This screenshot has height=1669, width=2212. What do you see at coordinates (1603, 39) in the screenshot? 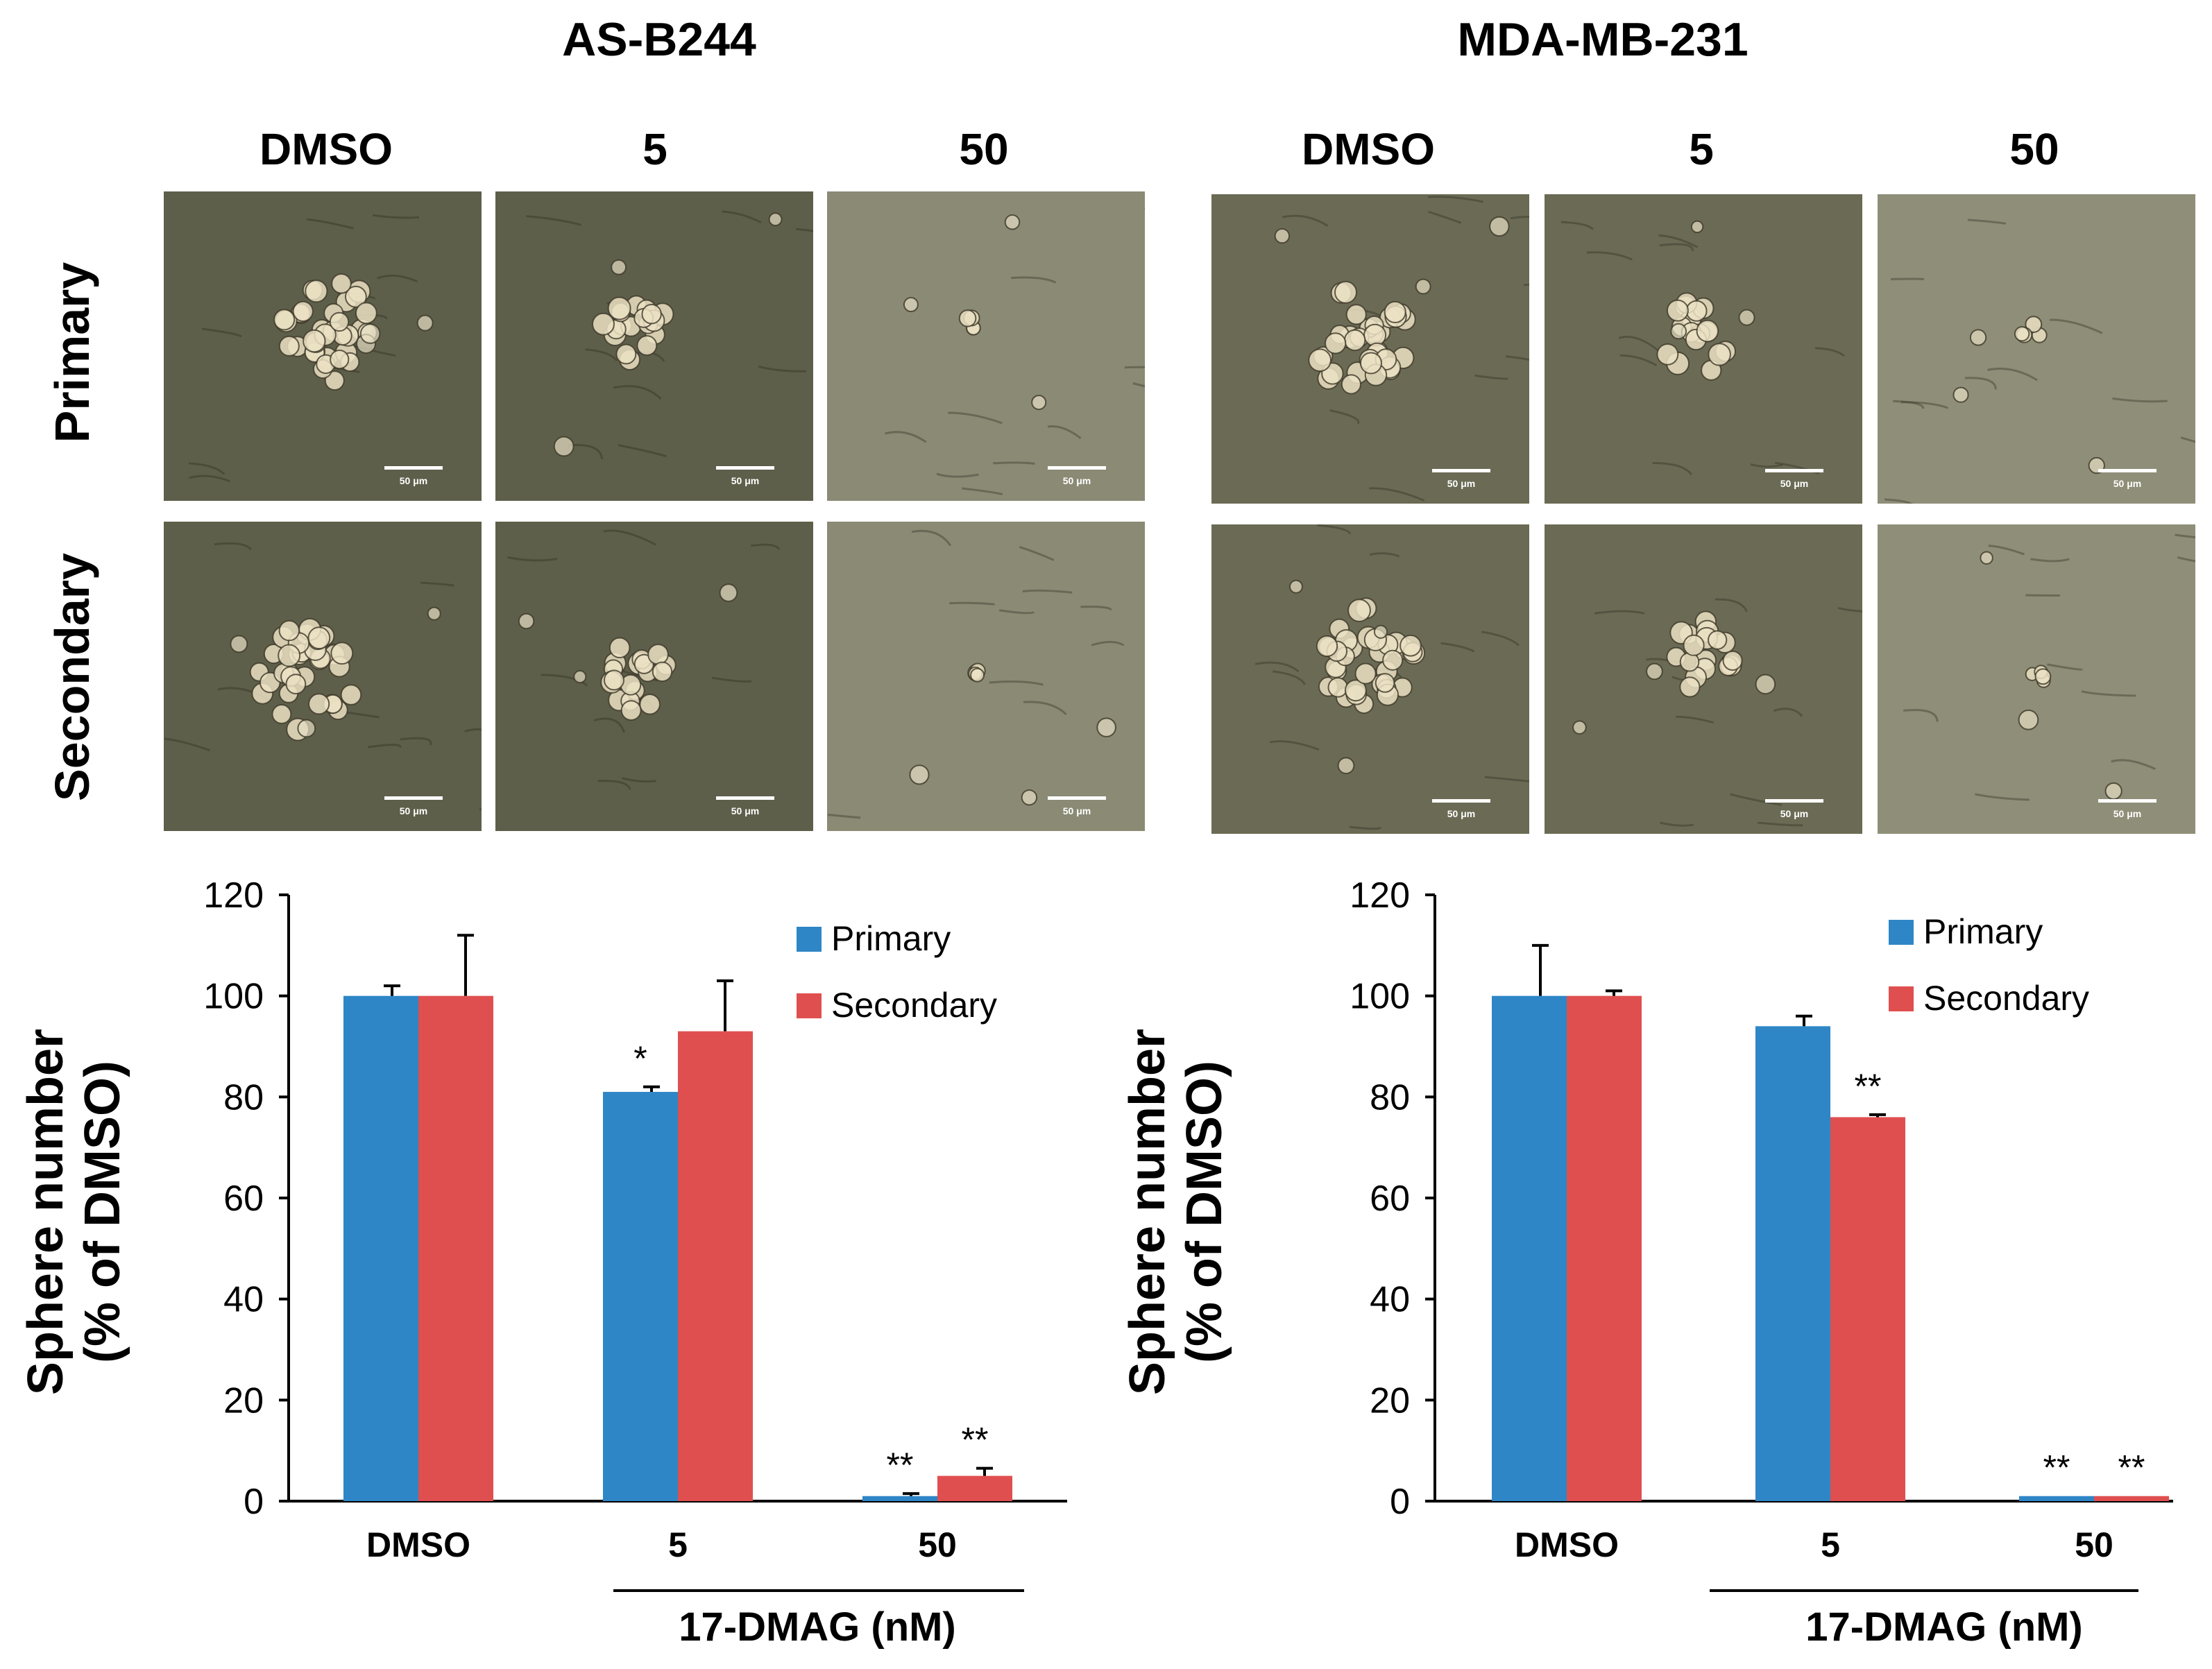
I see `panel-title-mda-mb-231: MDA-MB-231` at bounding box center [1603, 39].